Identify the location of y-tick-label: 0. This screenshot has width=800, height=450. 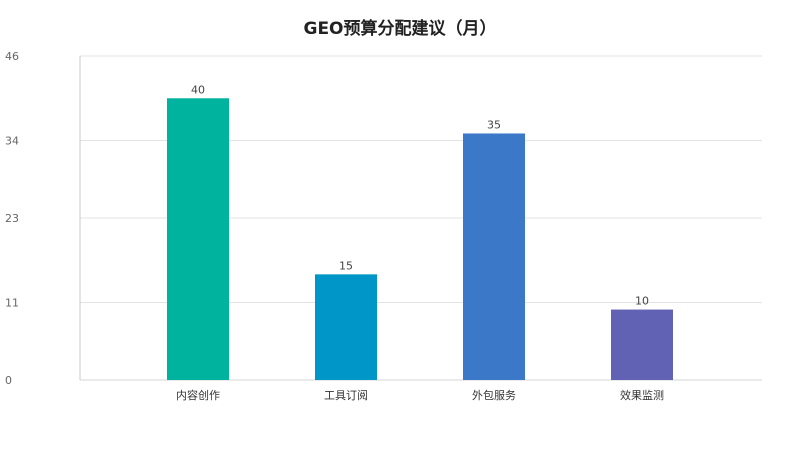
(8, 380).